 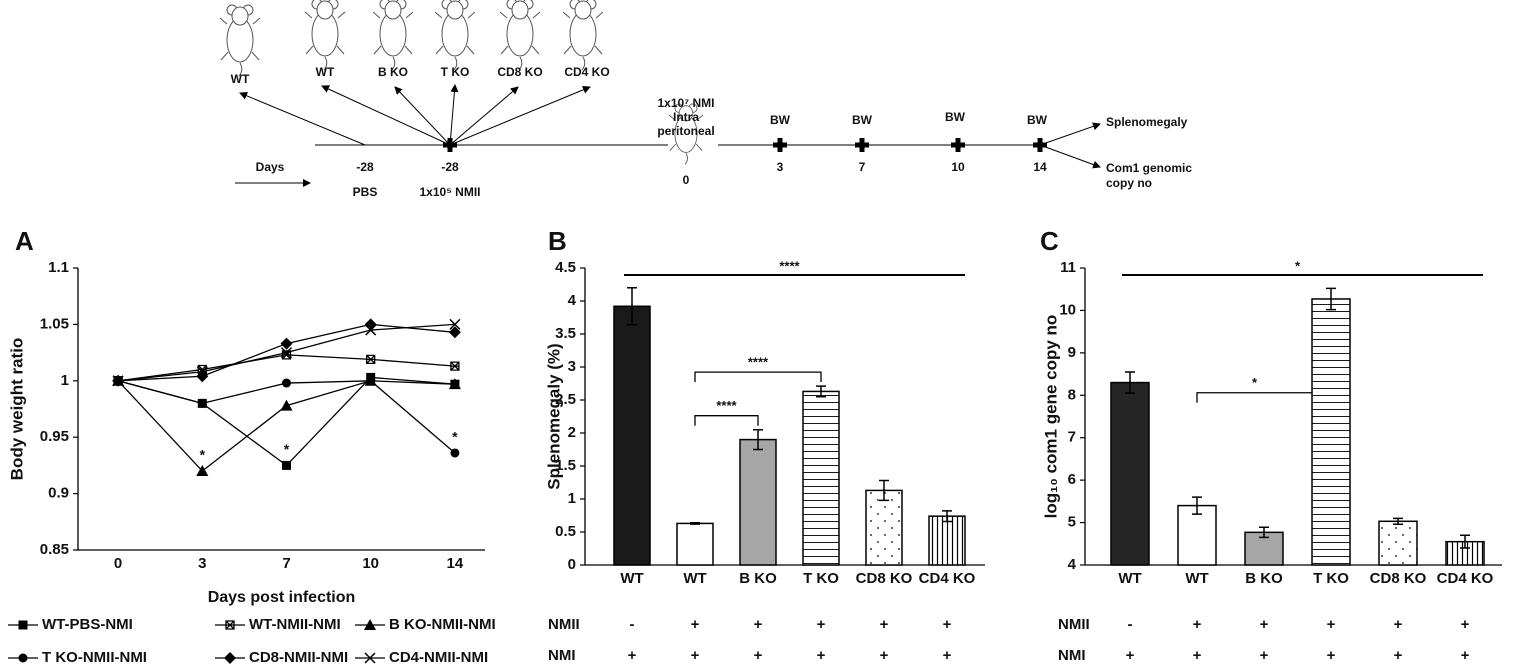 I want to click on x-axis-label: Days post infection, so click(x=282, y=597).